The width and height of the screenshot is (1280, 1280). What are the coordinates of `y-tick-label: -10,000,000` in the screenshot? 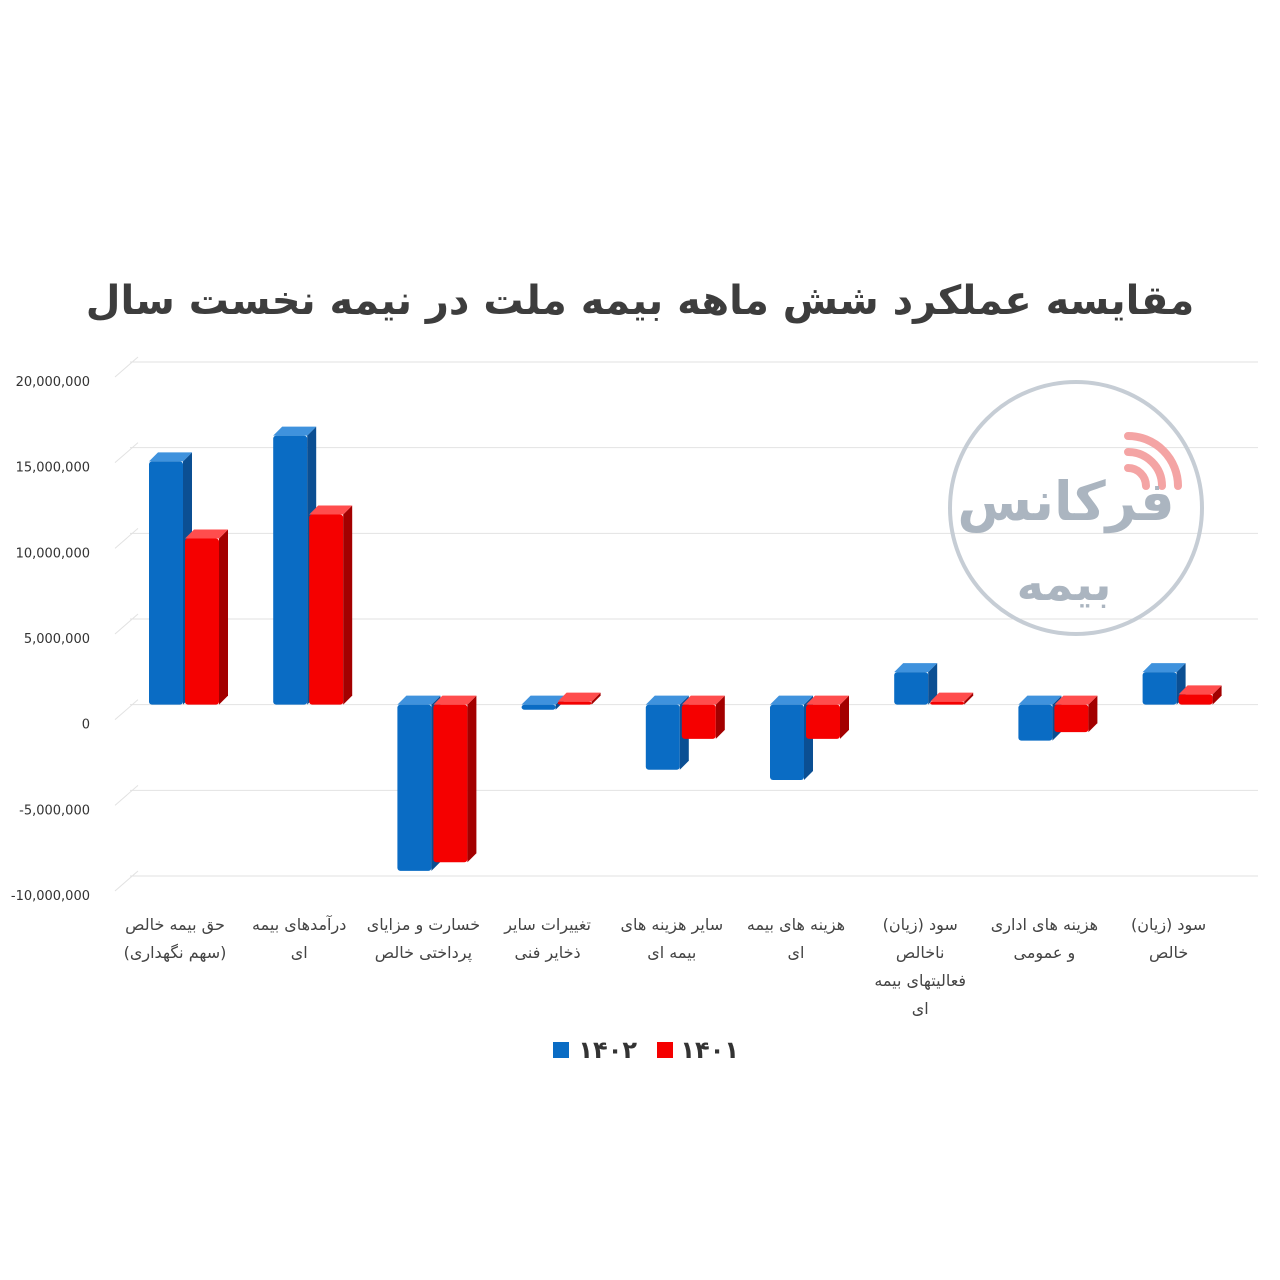 It's located at (50, 896).